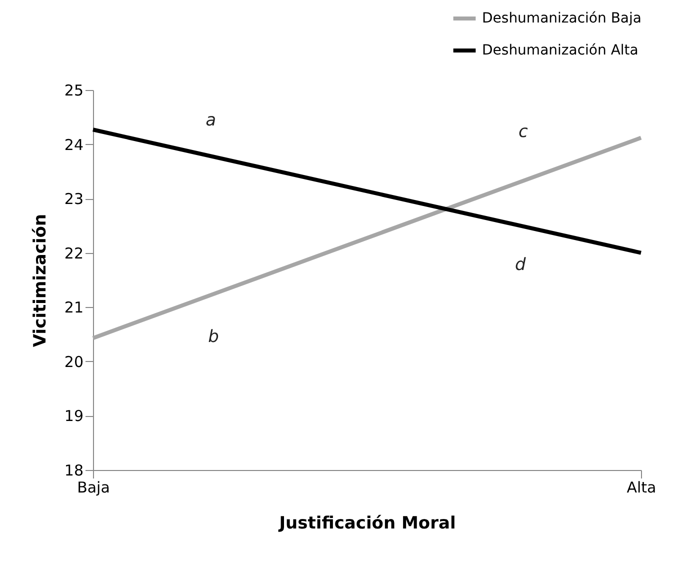  What do you see at coordinates (562, 18) in the screenshot?
I see `legend-label: Deshumanización Baja` at bounding box center [562, 18].